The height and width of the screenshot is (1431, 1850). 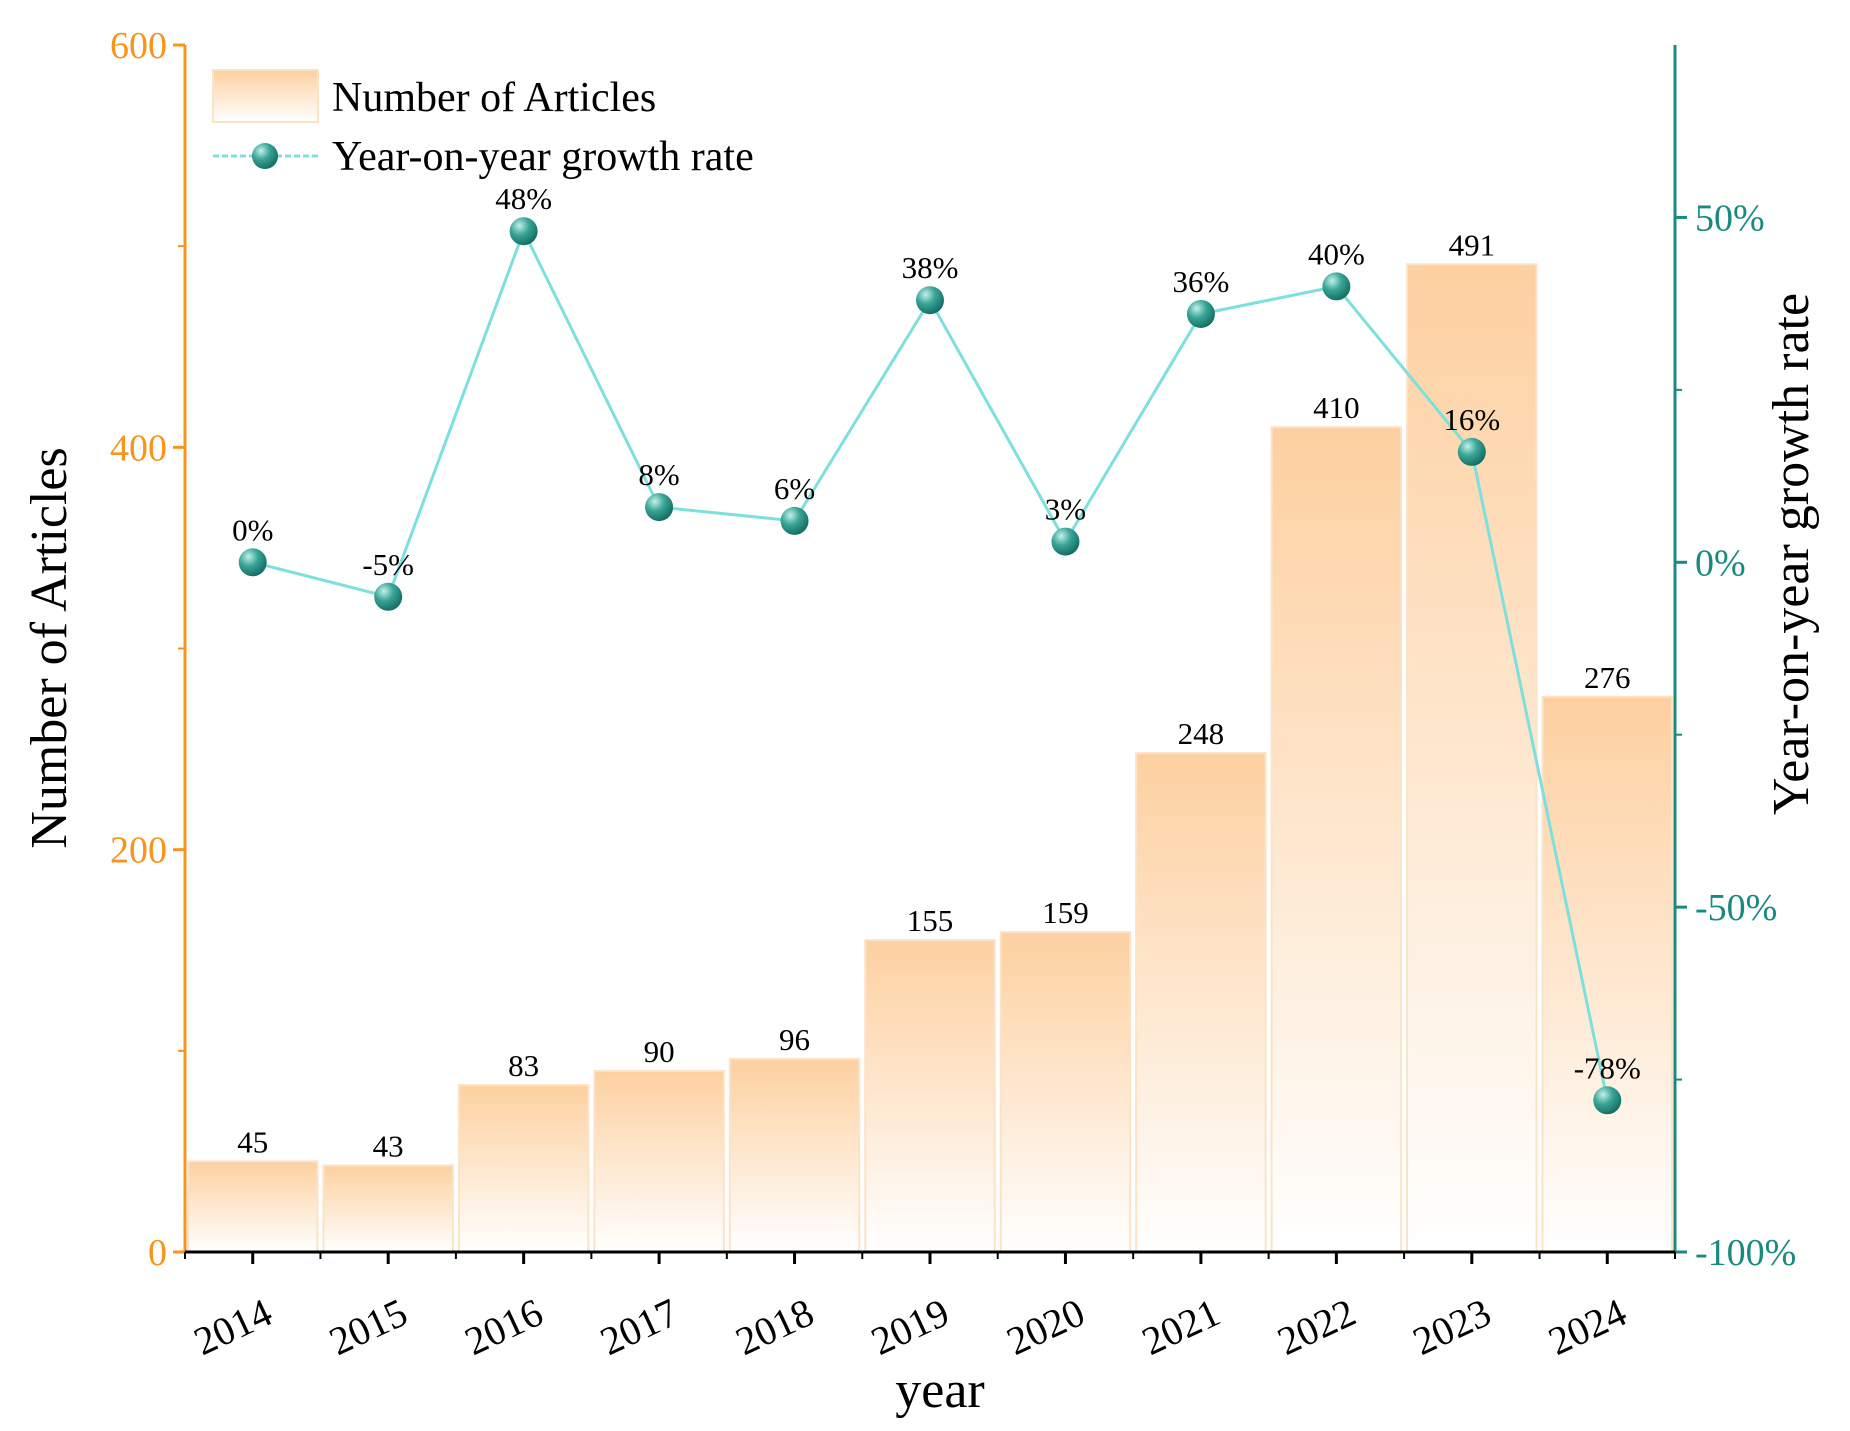 I want to click on bar-value-label: 45, so click(x=252, y=1141).